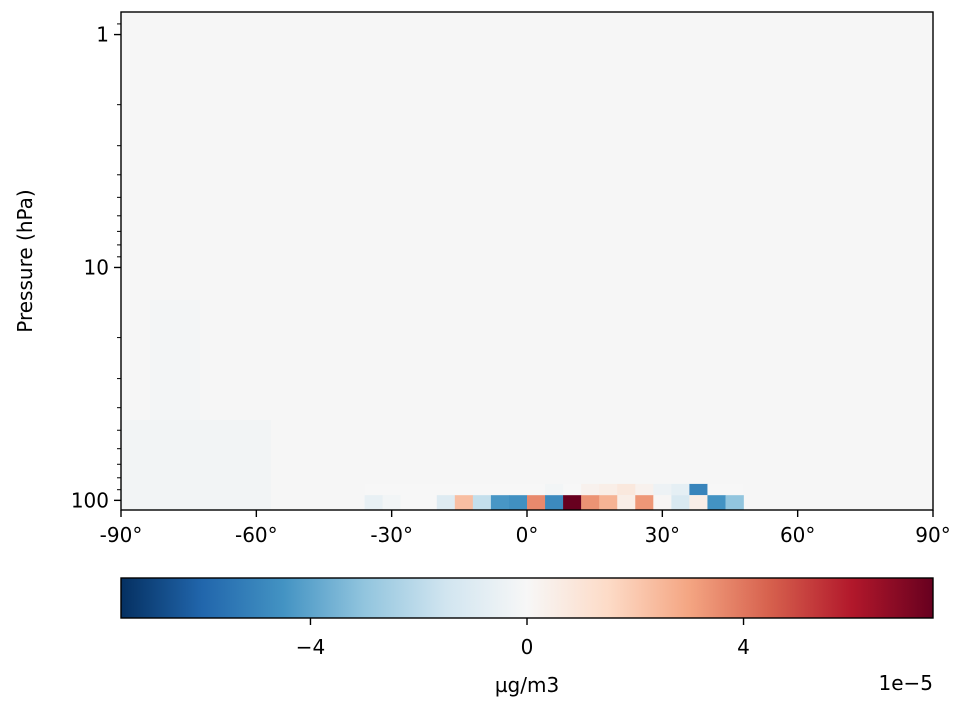 This screenshot has height=703, width=957. Describe the element at coordinates (905, 683) in the screenshot. I see `colorbar-multiplier: 1e−5` at that location.